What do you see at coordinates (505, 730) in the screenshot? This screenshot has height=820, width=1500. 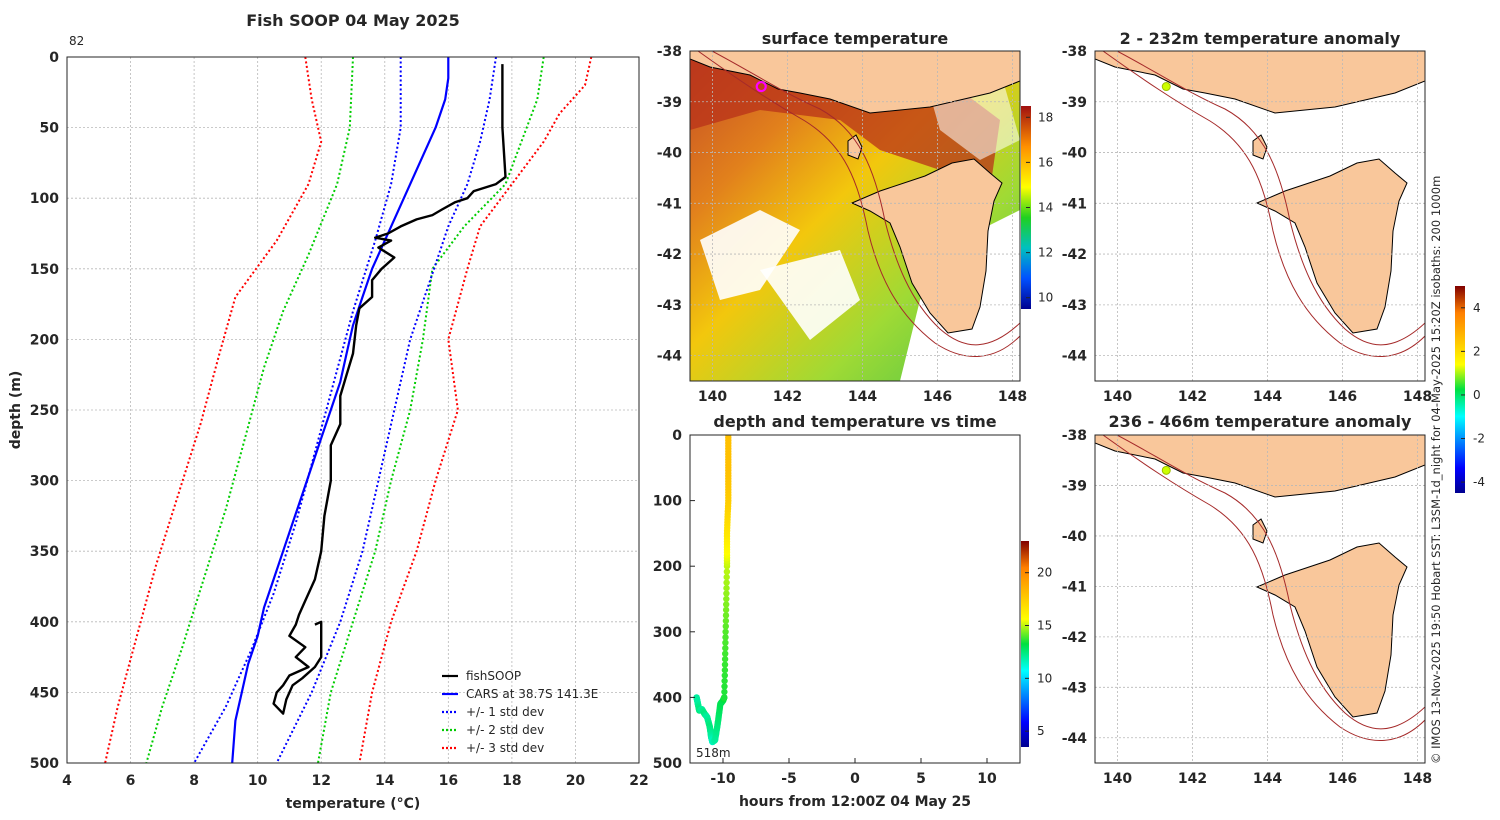 I see `legend-label: +/- 2 std dev` at bounding box center [505, 730].